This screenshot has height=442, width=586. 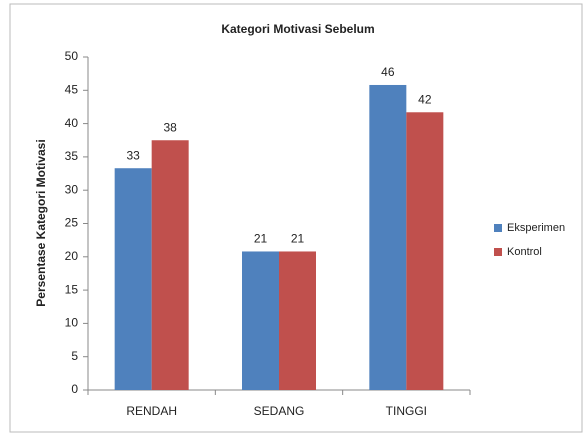 What do you see at coordinates (74, 389) in the screenshot?
I see `y-tick-label: 0` at bounding box center [74, 389].